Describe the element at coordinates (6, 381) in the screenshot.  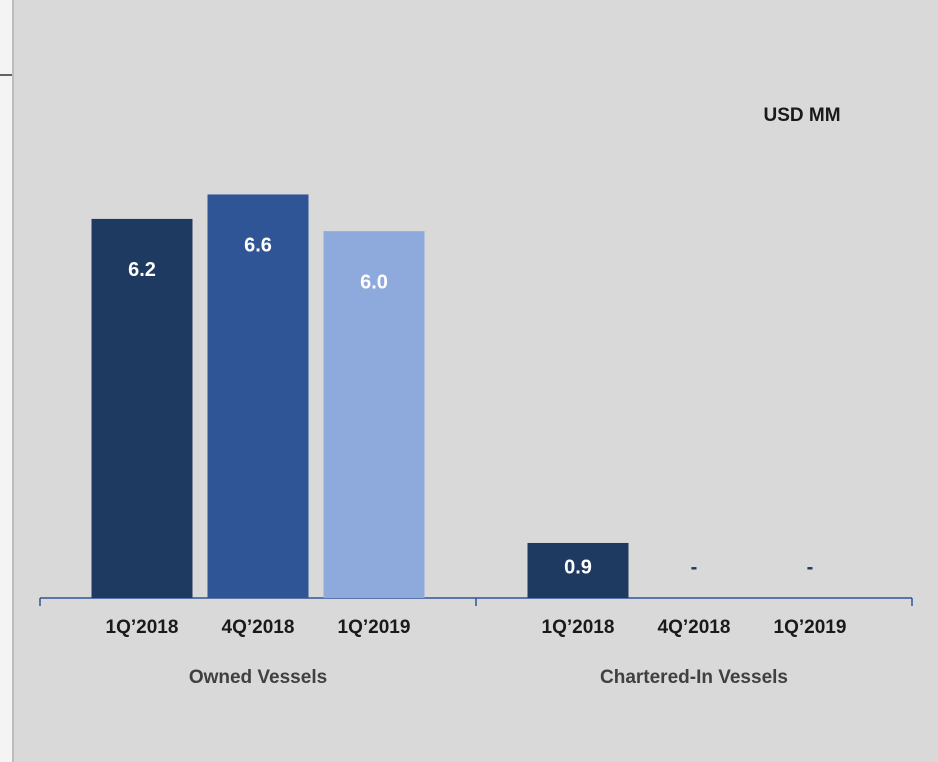
I see `side-strip` at that location.